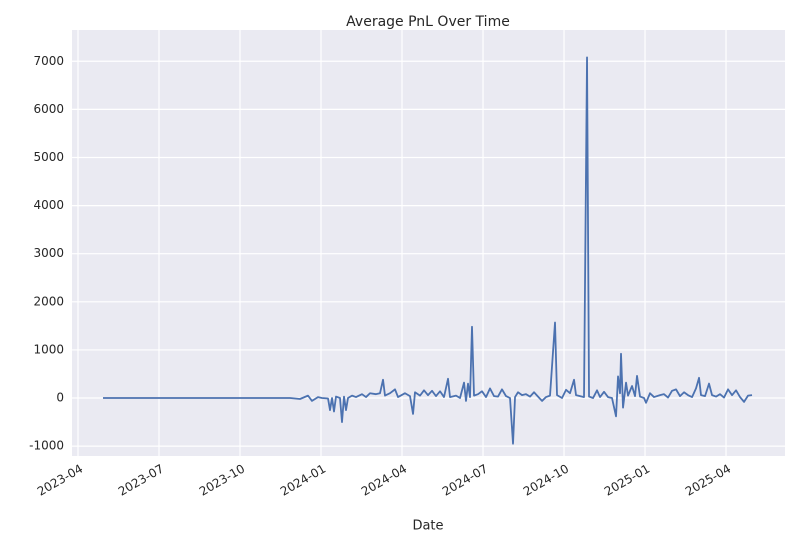 The width and height of the screenshot is (800, 550). What do you see at coordinates (46, 446) in the screenshot?
I see `y-tick-label: -1000` at bounding box center [46, 446].